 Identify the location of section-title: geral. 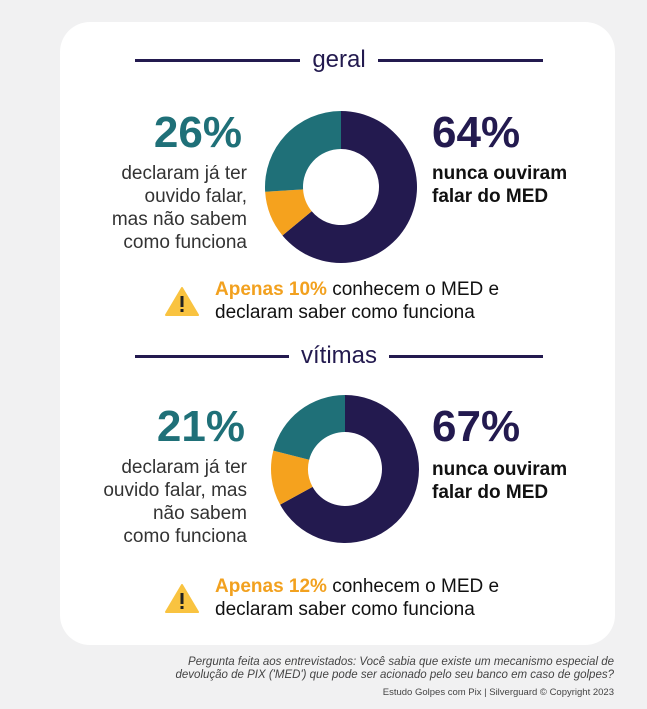
(339, 59).